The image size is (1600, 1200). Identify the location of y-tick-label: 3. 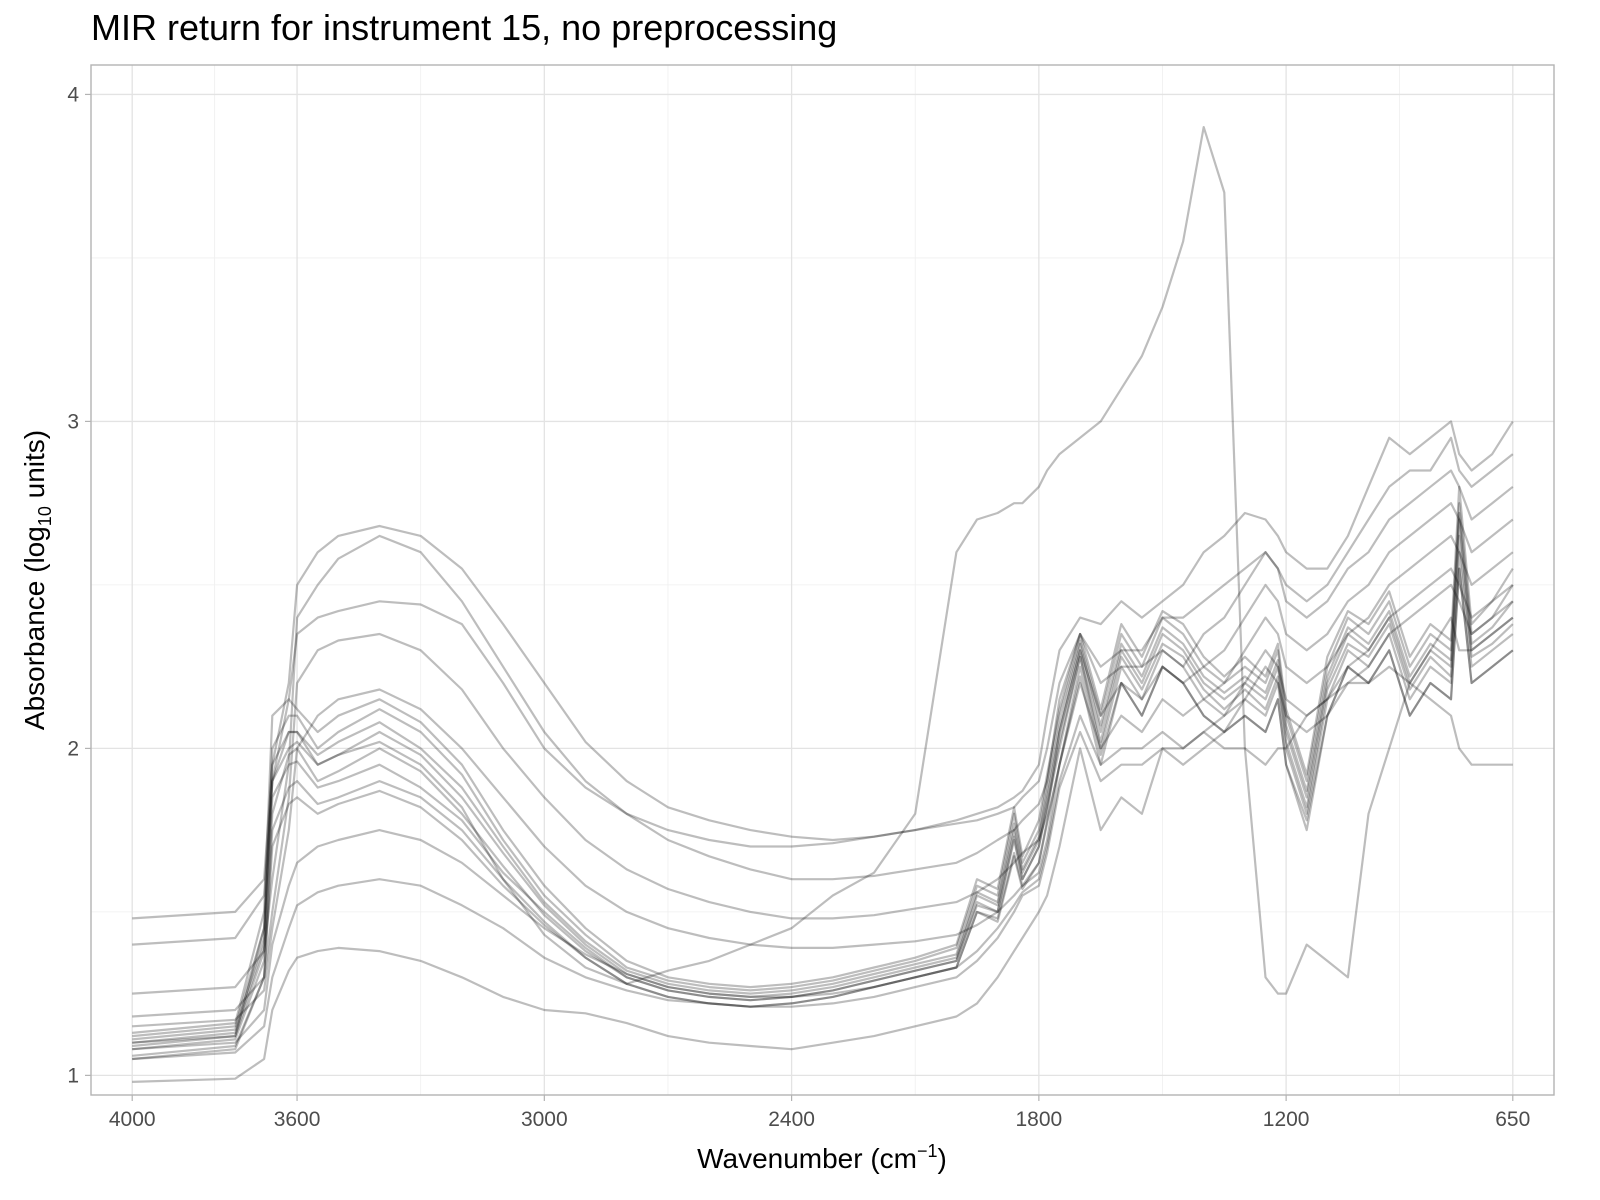
(73, 421).